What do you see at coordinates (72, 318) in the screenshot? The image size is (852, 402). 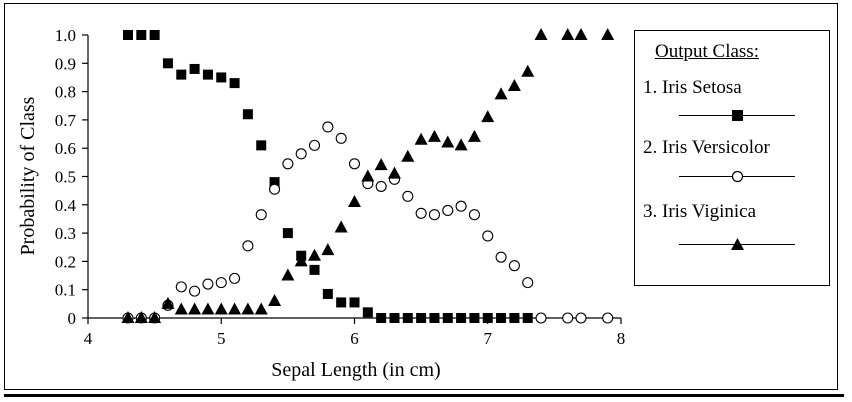 I see `y-tick-label: 0` at bounding box center [72, 318].